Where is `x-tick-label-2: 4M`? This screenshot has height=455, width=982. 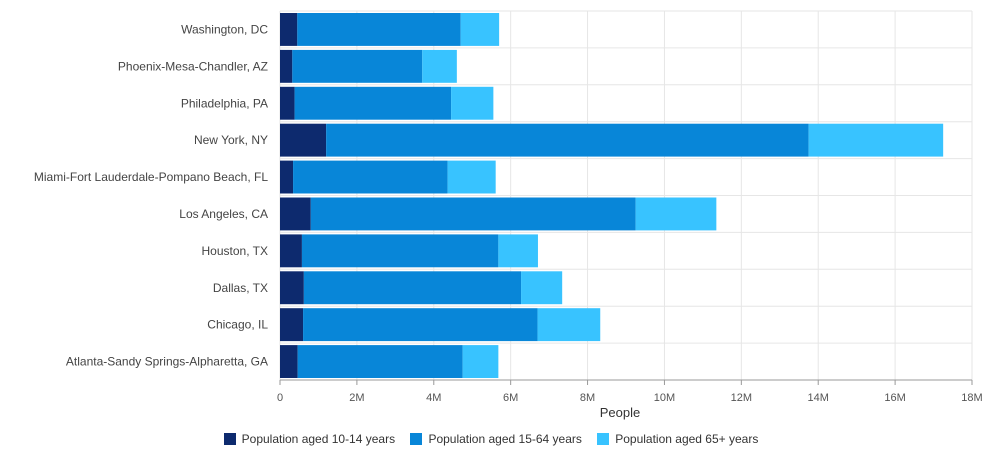
x-tick-label-2: 4M is located at coordinates (433, 398).